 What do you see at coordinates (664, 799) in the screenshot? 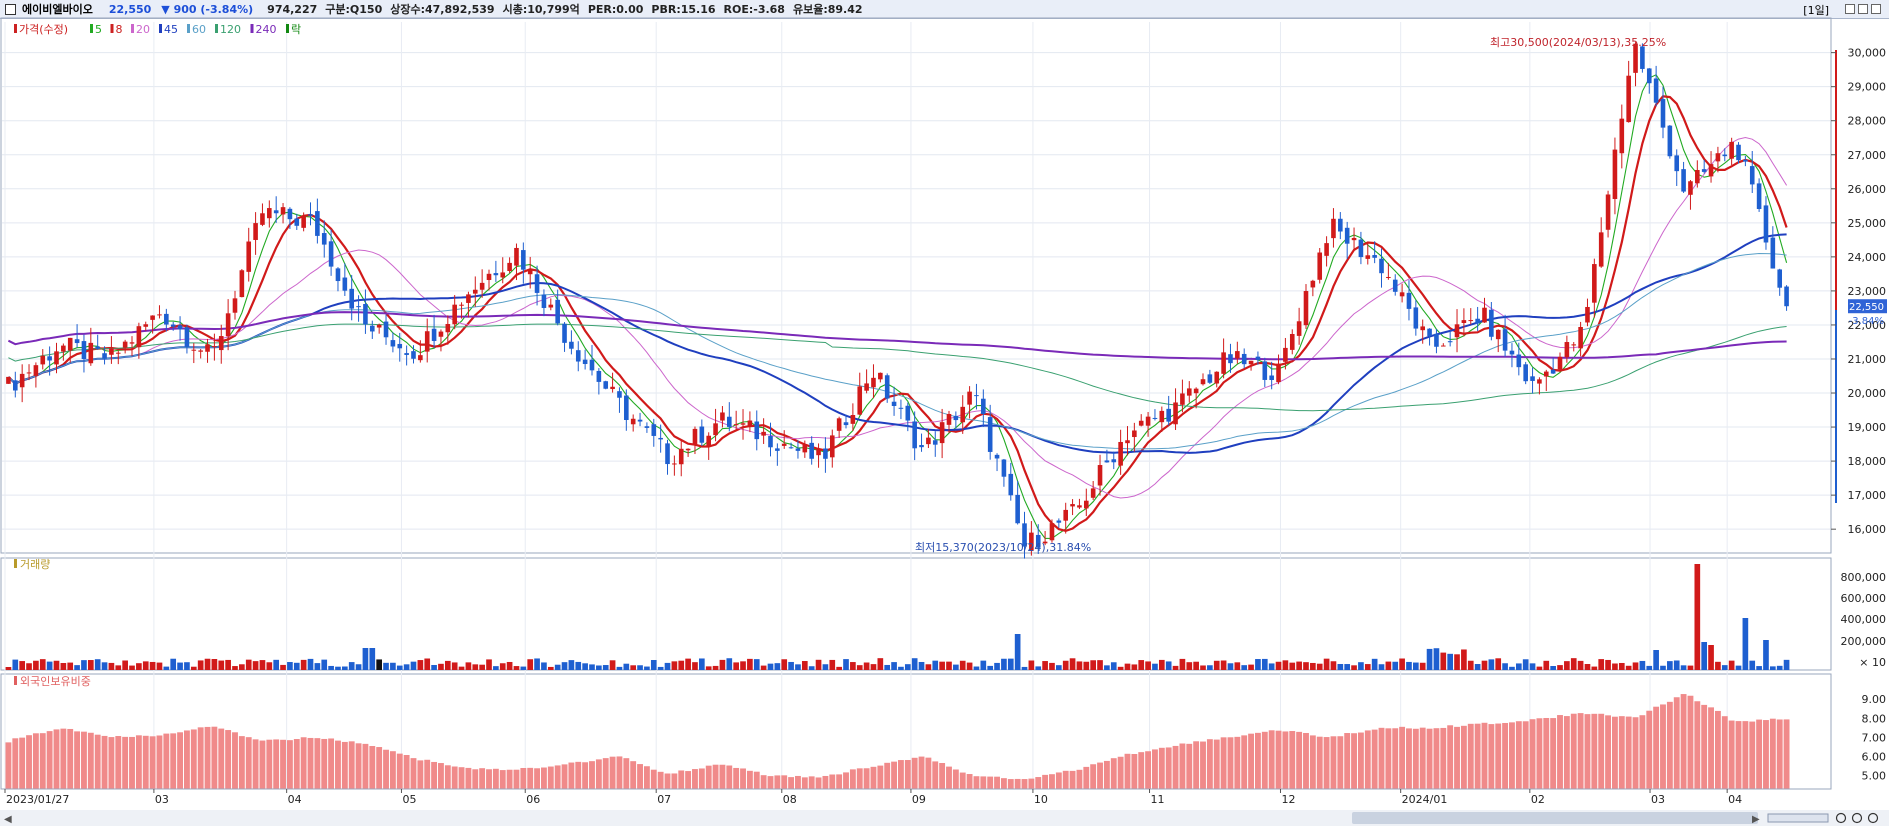
I see `date-tick-label: 07` at bounding box center [664, 799].